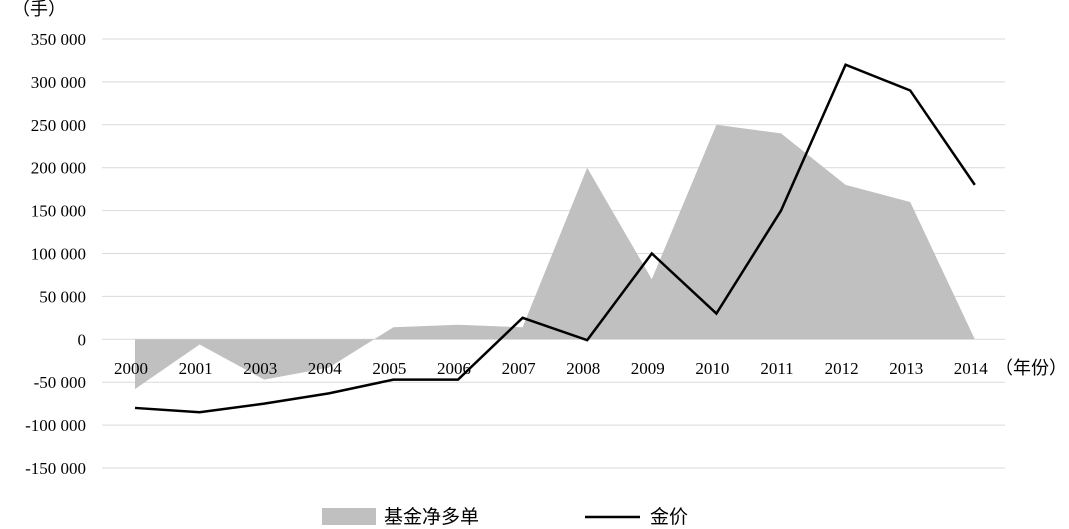 The image size is (1069, 529). I want to click on x-tick-label: 2001, so click(196, 368).